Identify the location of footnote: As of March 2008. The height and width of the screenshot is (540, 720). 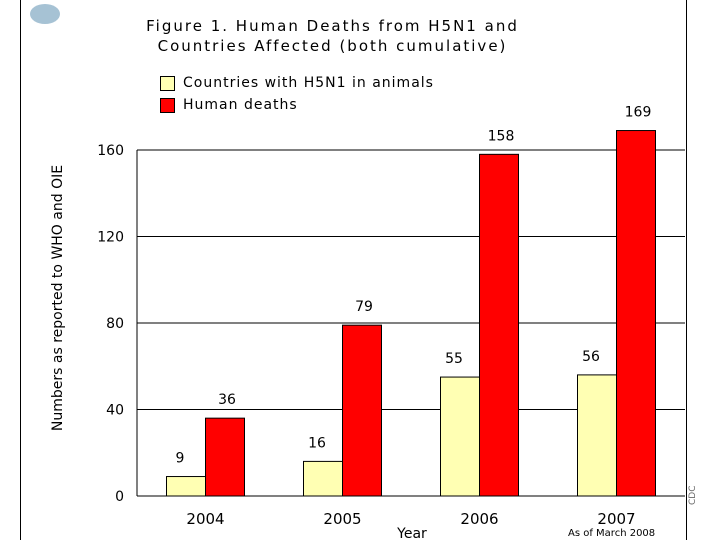
(612, 533).